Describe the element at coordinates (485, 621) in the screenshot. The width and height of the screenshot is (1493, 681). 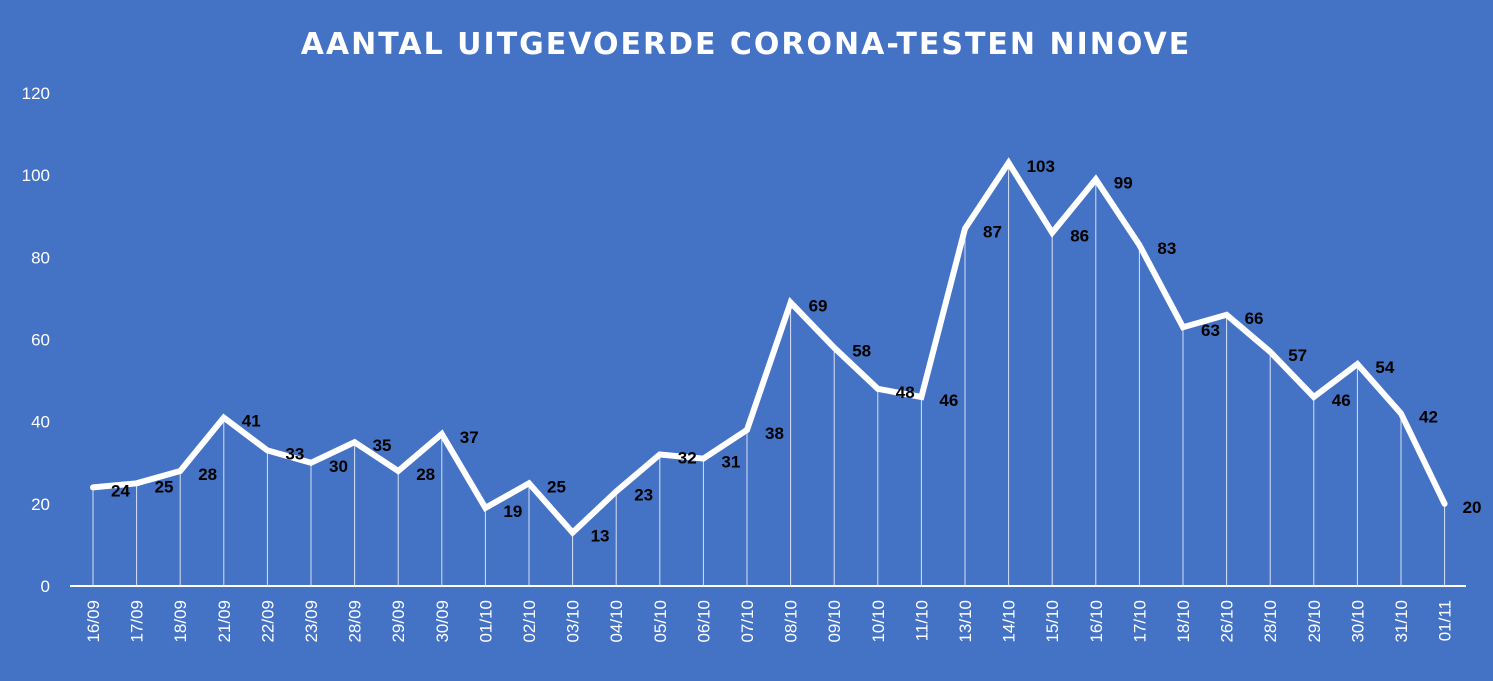
I see `x-tick-label: 01/10` at that location.